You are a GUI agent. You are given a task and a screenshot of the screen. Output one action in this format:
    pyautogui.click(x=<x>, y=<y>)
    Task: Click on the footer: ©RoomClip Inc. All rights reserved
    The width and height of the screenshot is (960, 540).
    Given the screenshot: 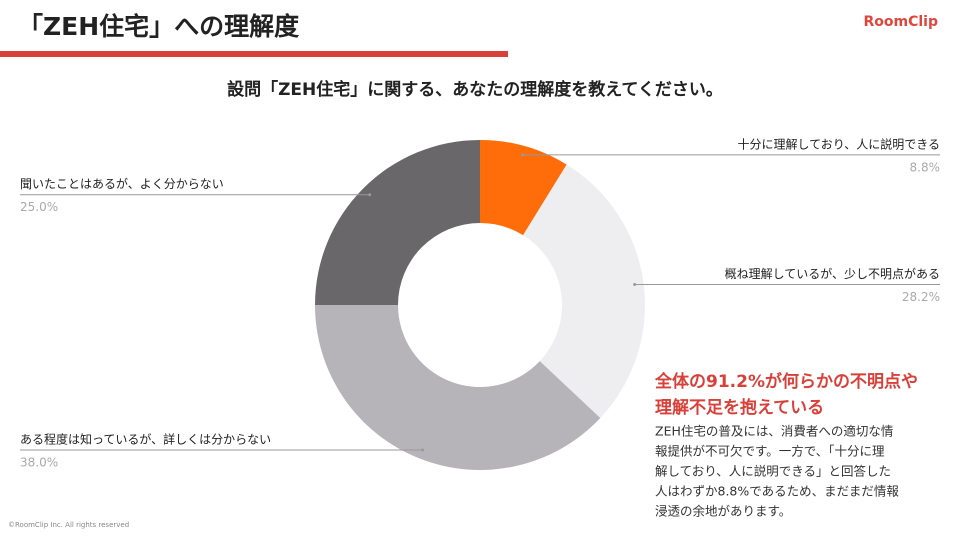 What is the action you would take?
    pyautogui.click(x=68, y=525)
    